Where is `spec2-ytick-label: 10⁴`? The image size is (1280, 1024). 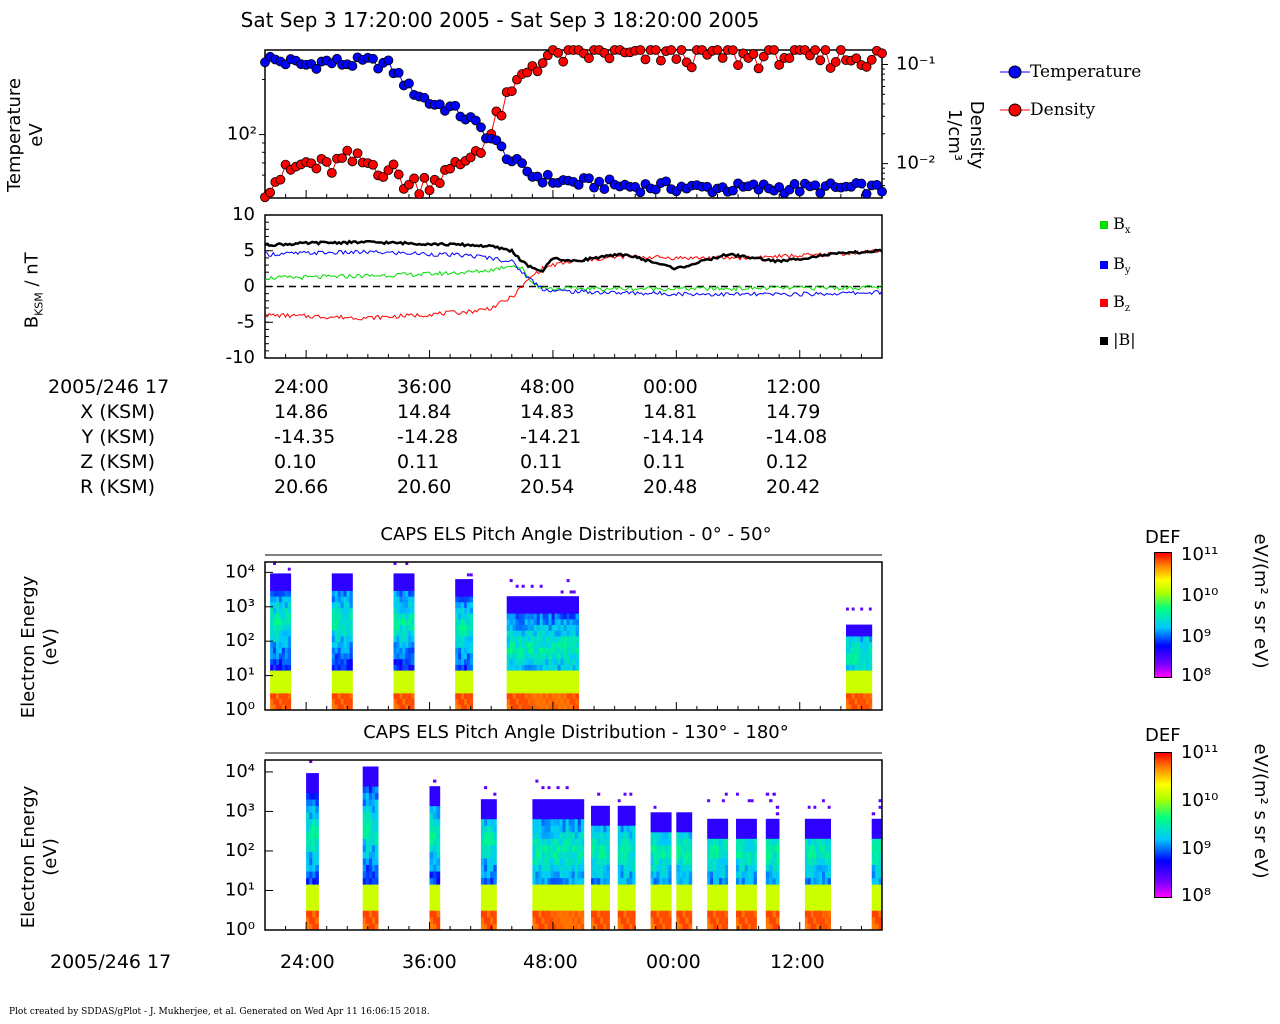 spec2-ytick-label: 10⁴ is located at coordinates (240, 771).